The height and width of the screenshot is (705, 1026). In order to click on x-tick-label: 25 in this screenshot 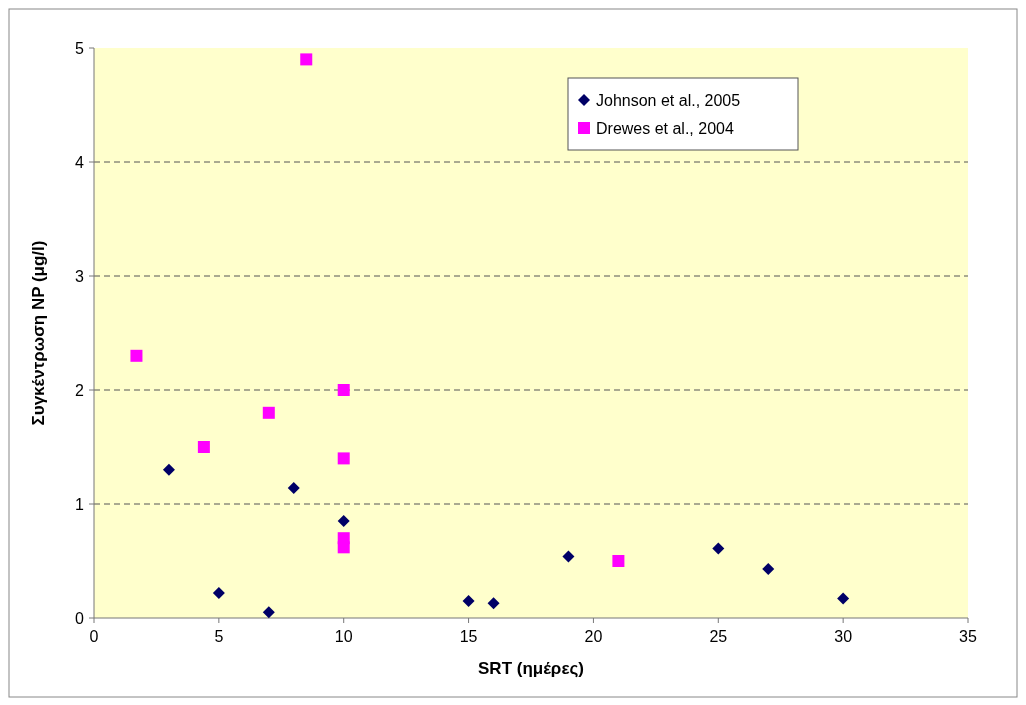, I will do `click(718, 636)`.